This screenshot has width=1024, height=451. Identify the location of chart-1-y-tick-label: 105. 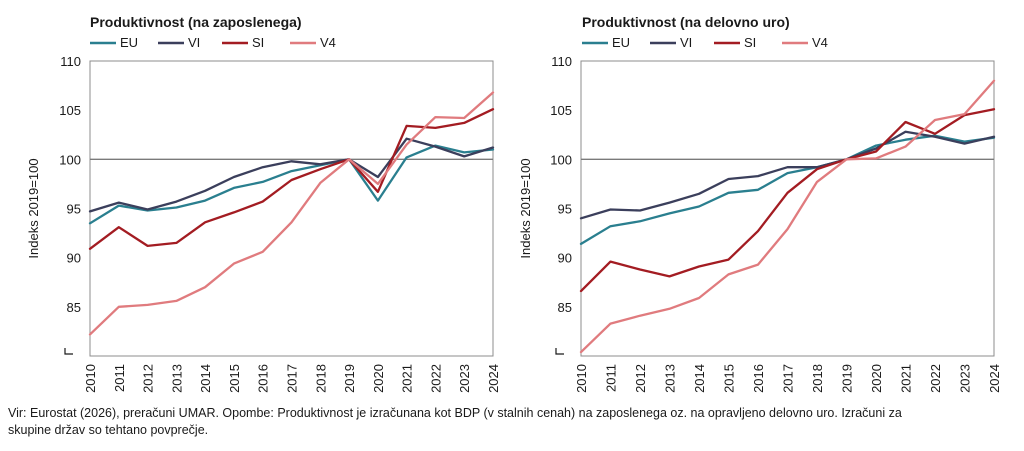
(70, 110).